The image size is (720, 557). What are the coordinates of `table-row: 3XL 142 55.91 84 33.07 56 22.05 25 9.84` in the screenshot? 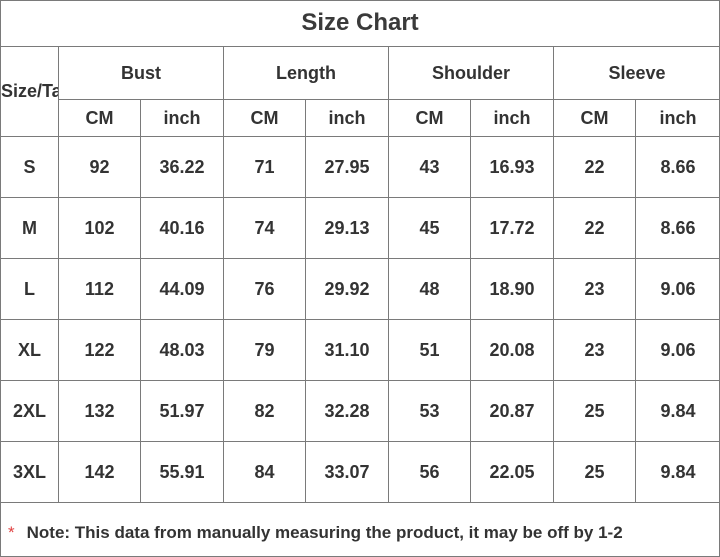 It's located at (360, 472).